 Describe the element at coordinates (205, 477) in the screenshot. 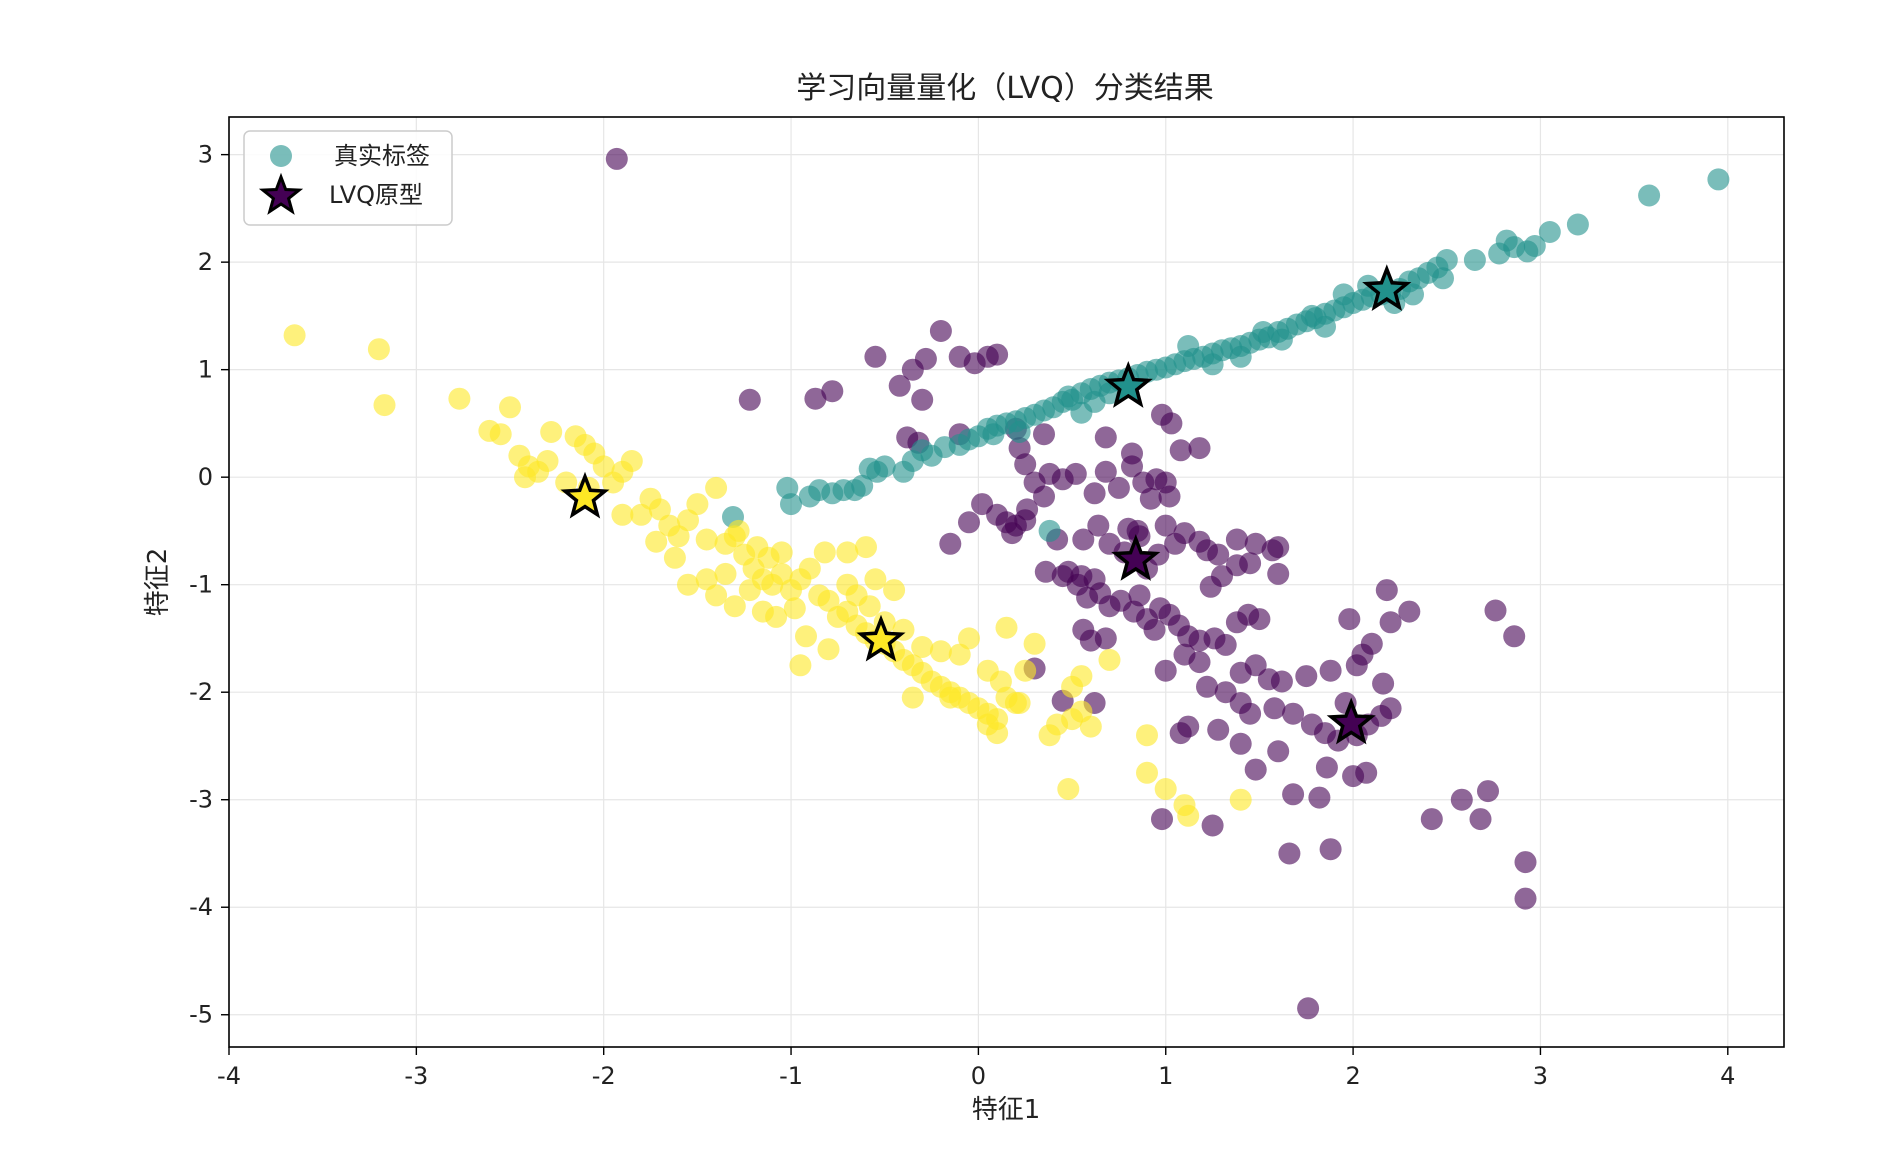

I see `y-tick-label: 0` at that location.